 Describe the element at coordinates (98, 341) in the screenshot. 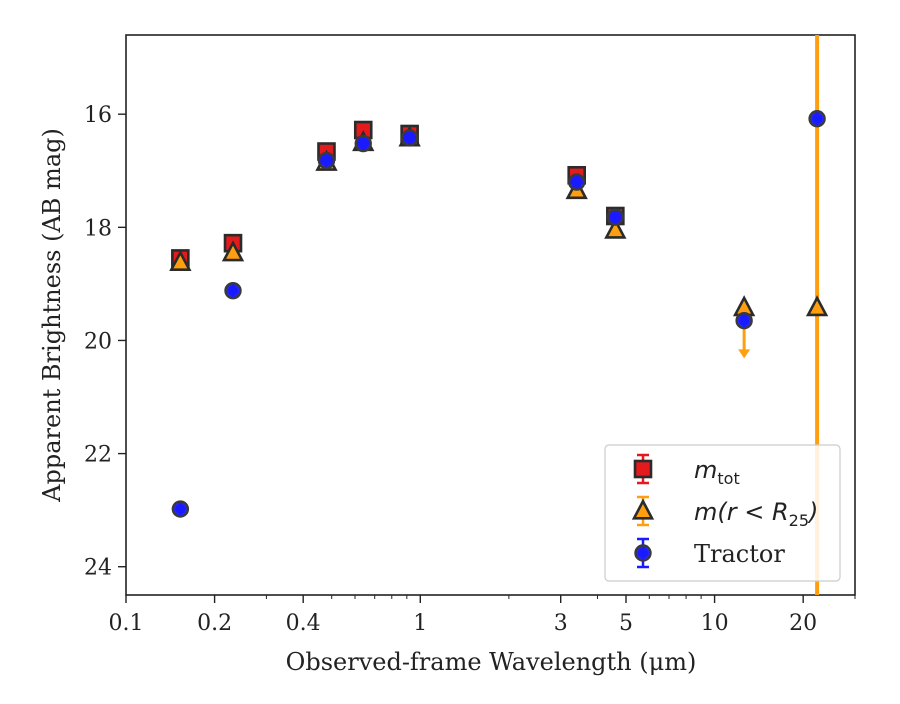

I see `y-tick-label: 20` at that location.